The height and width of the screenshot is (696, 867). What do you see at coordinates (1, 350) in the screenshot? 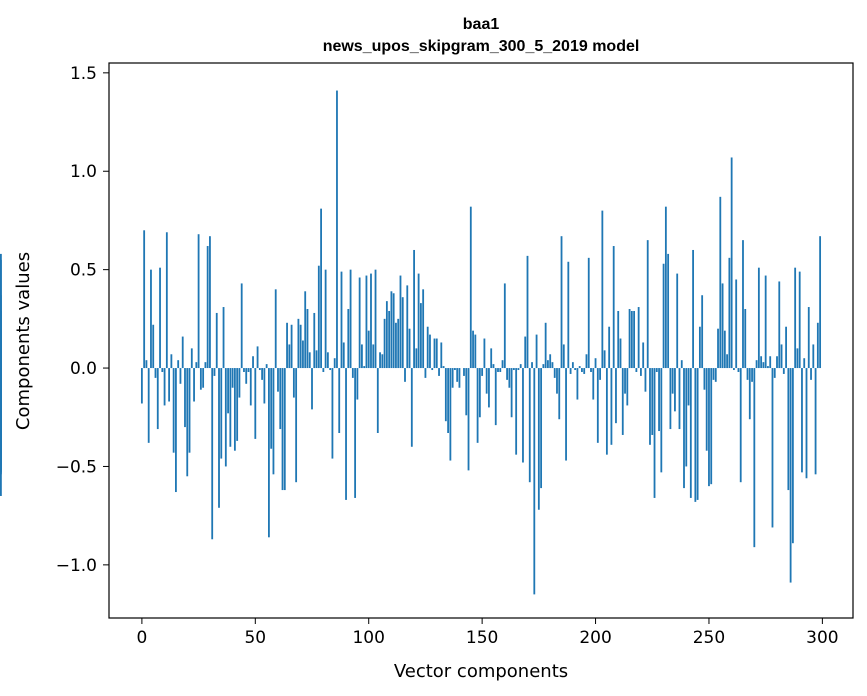
I see `bar-undefined` at bounding box center [1, 350].